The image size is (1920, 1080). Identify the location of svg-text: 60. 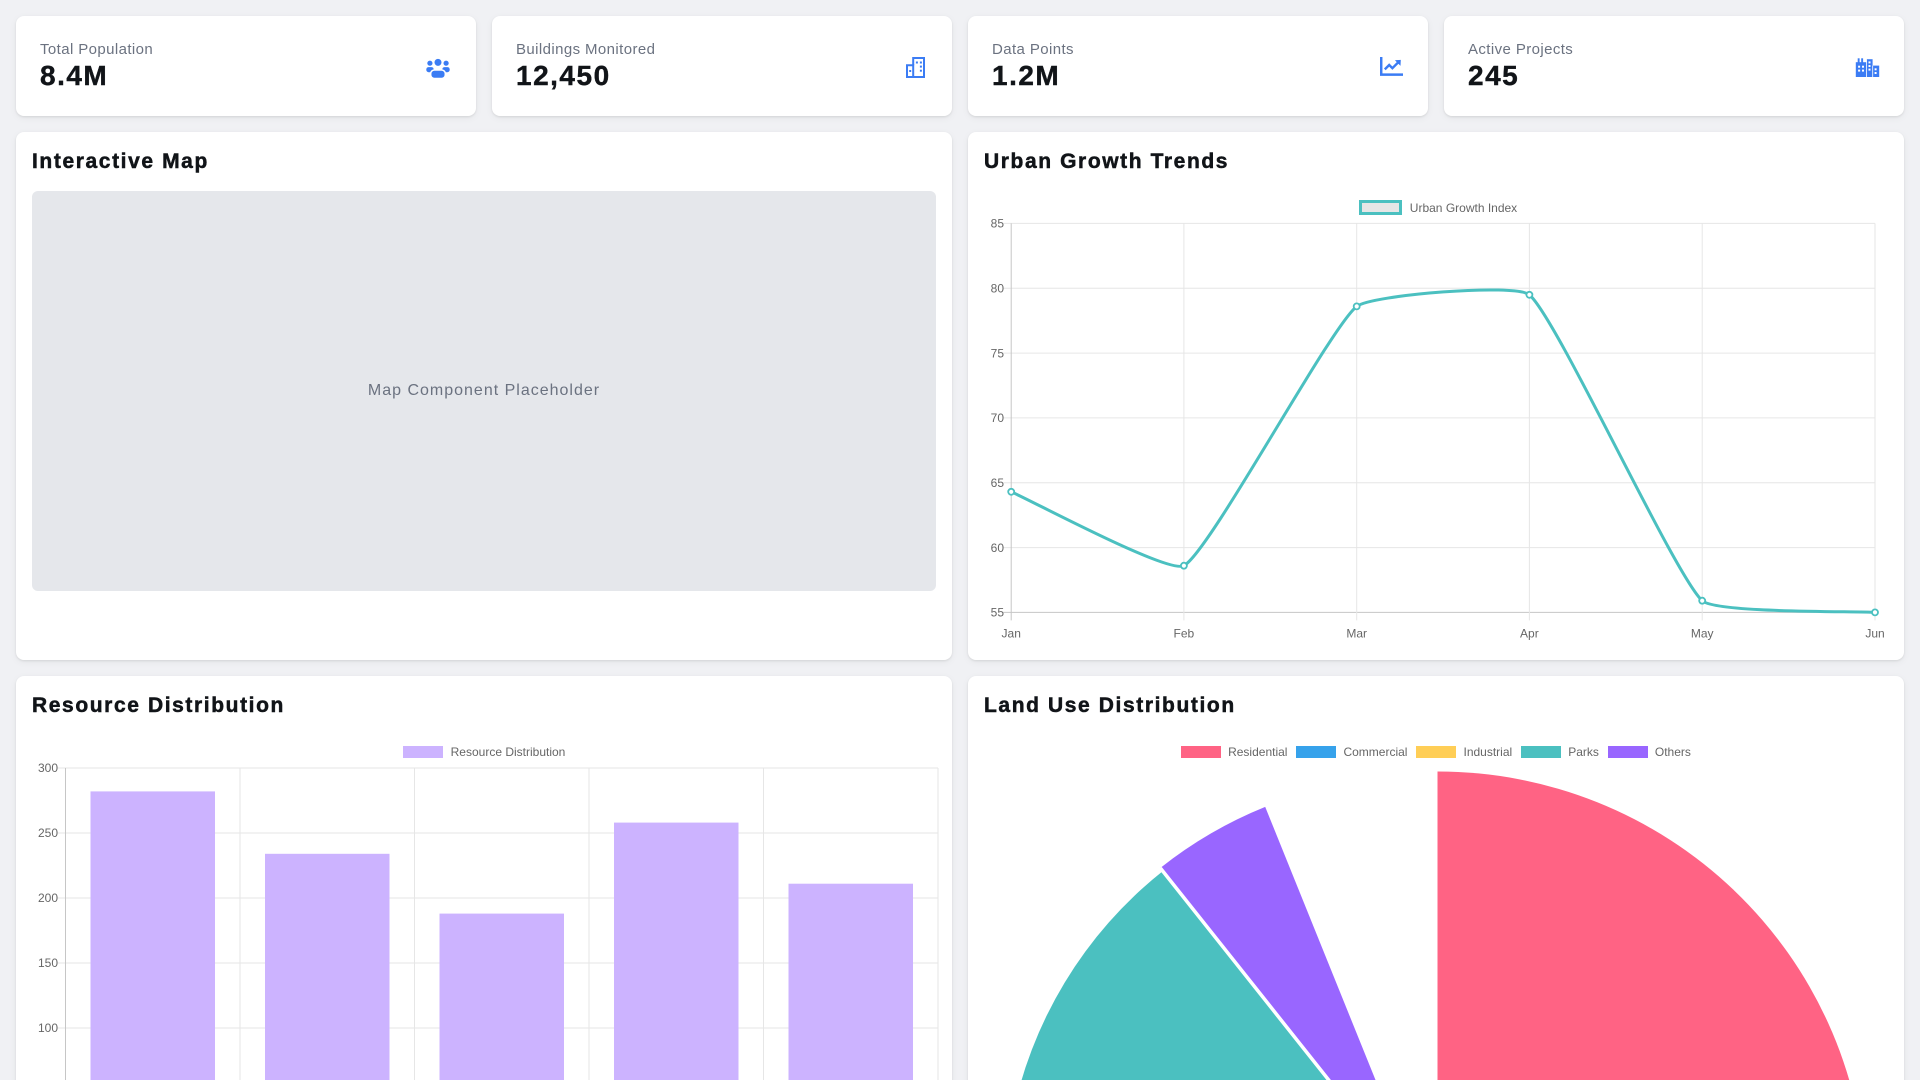
(998, 548).